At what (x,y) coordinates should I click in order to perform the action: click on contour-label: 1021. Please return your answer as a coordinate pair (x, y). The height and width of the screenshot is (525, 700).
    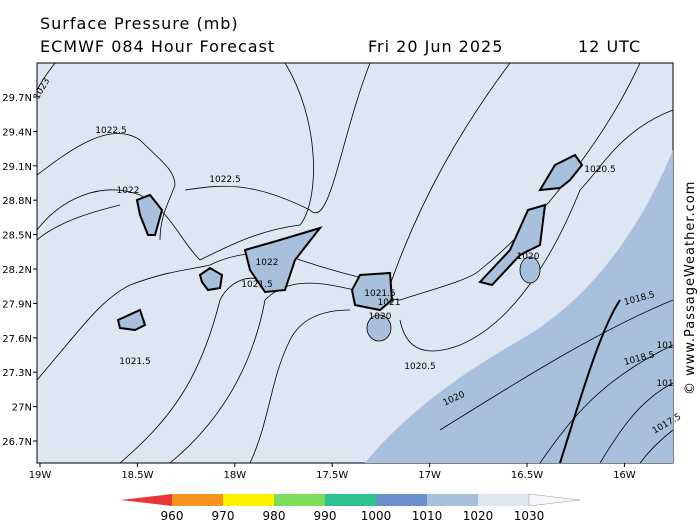
    Looking at the image, I should click on (389, 303).